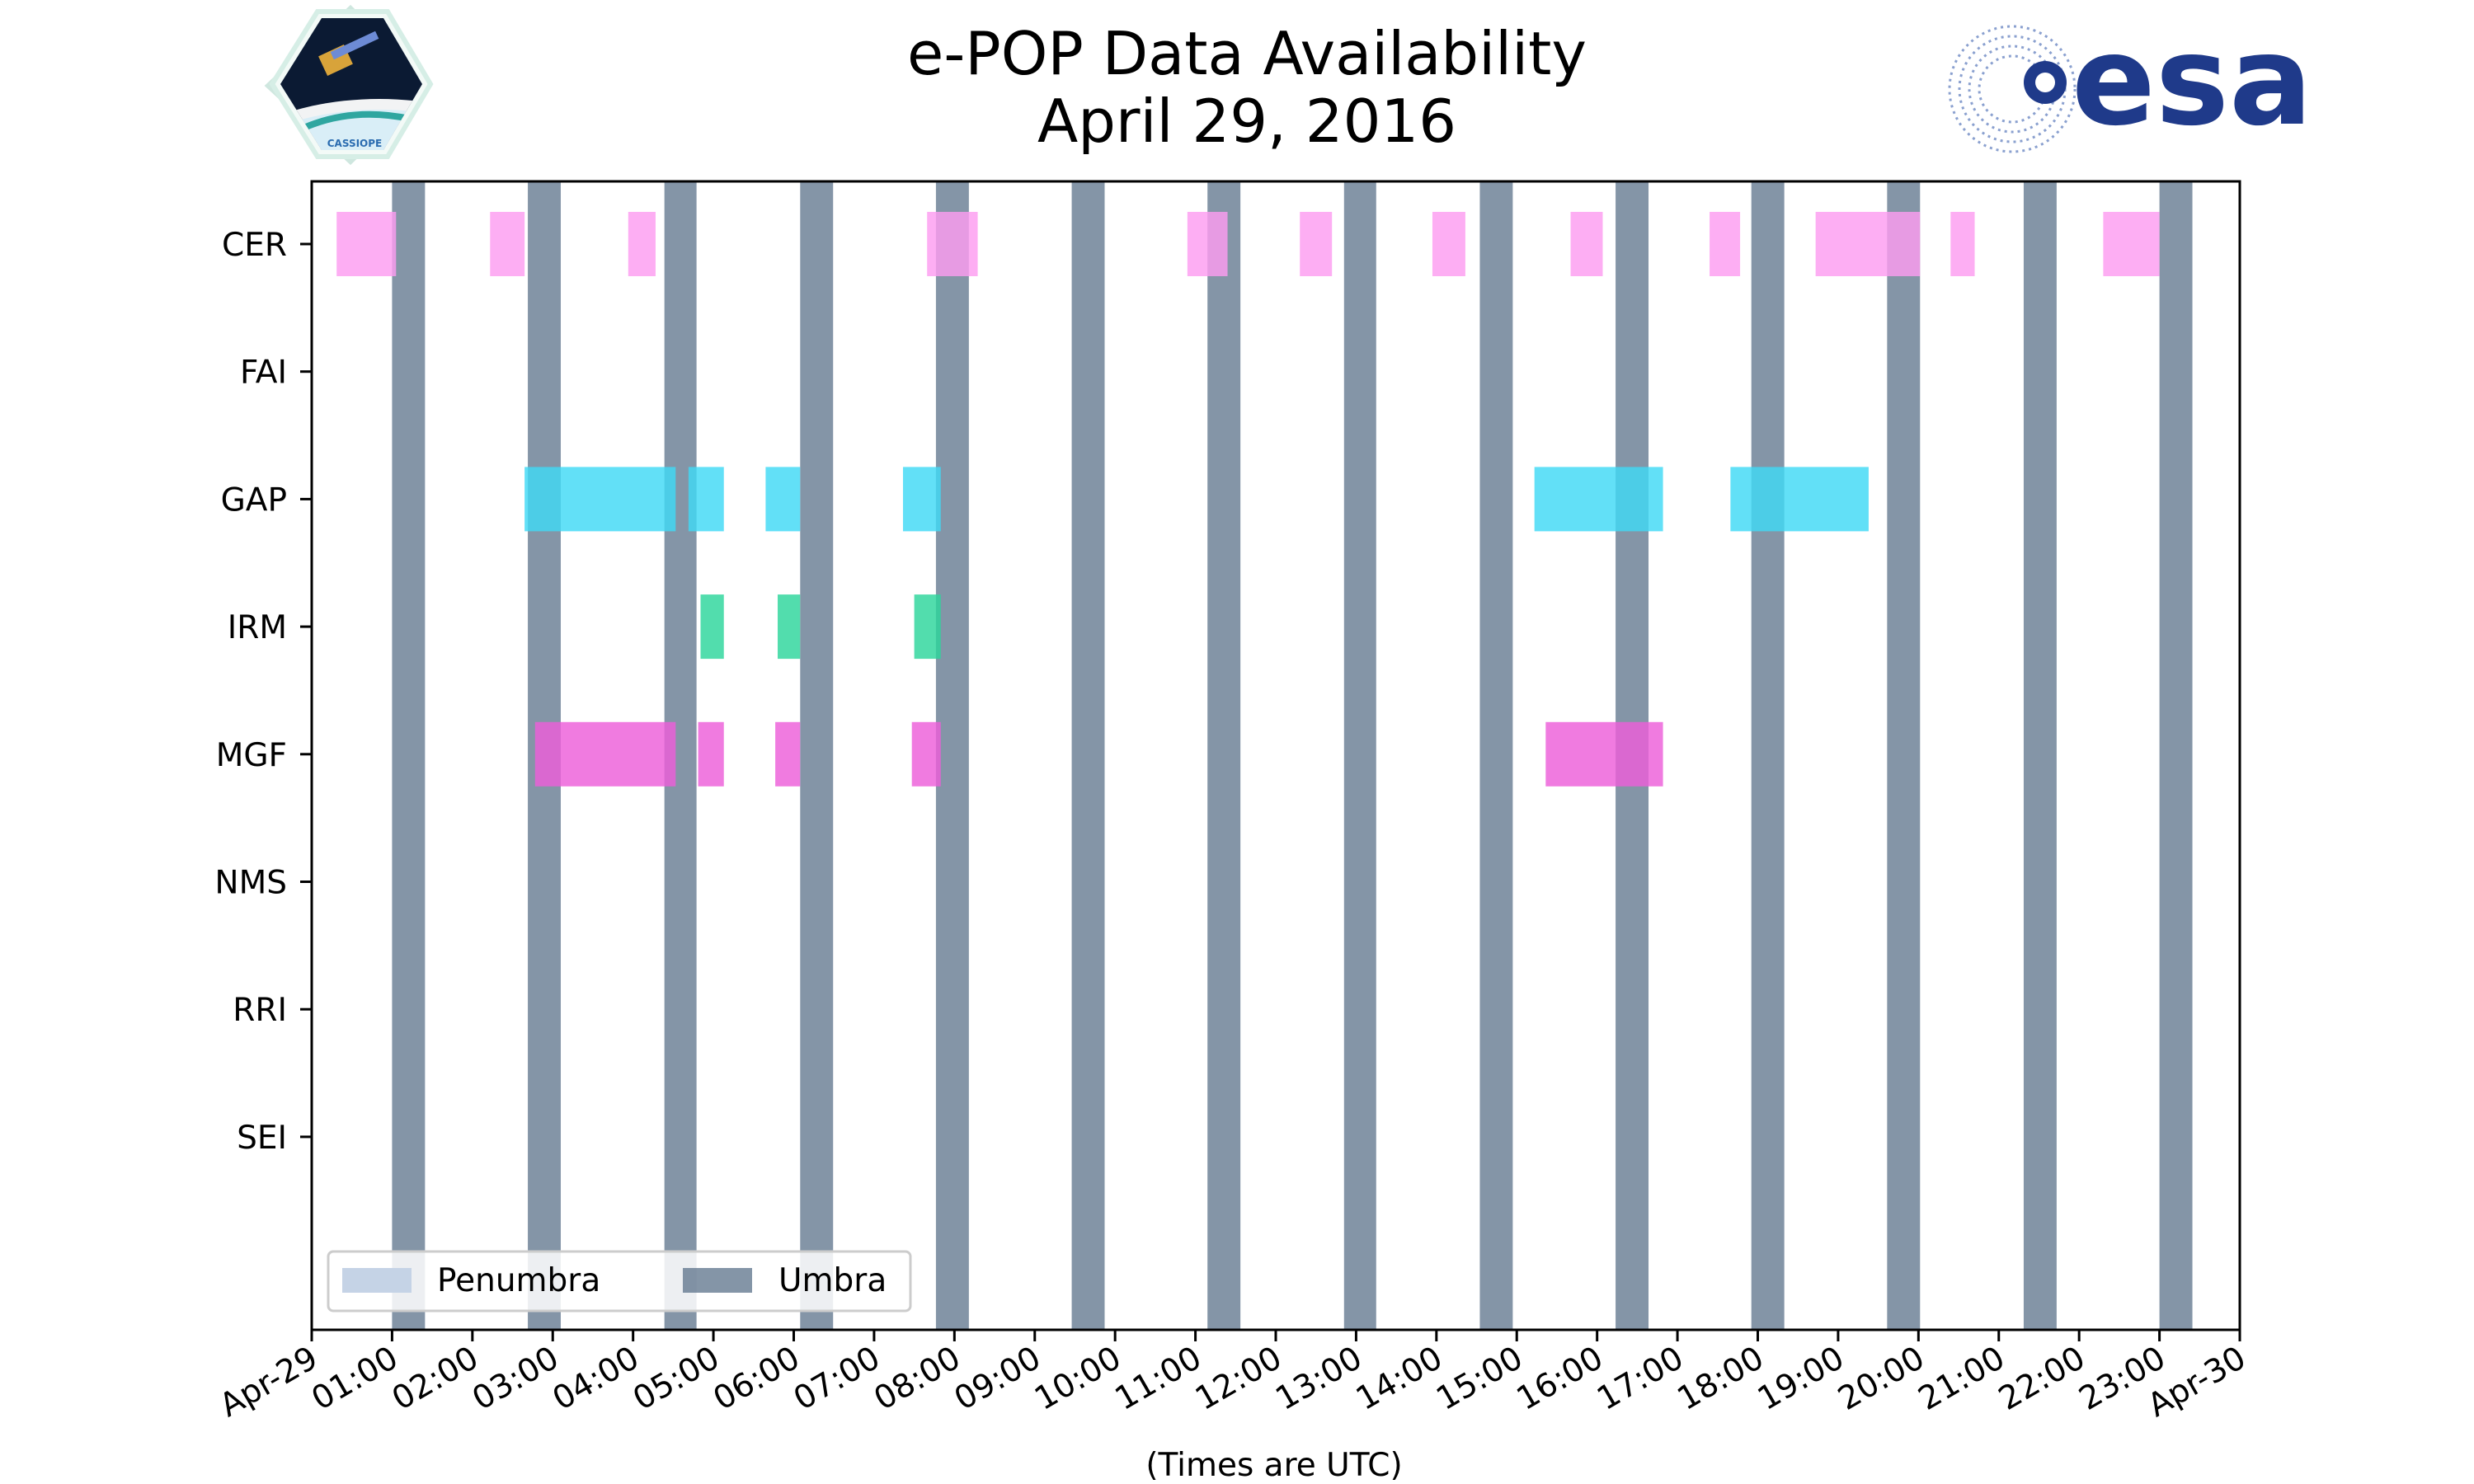 This screenshot has height=1484, width=2474. I want to click on y-tick-label: GAP, so click(254, 500).